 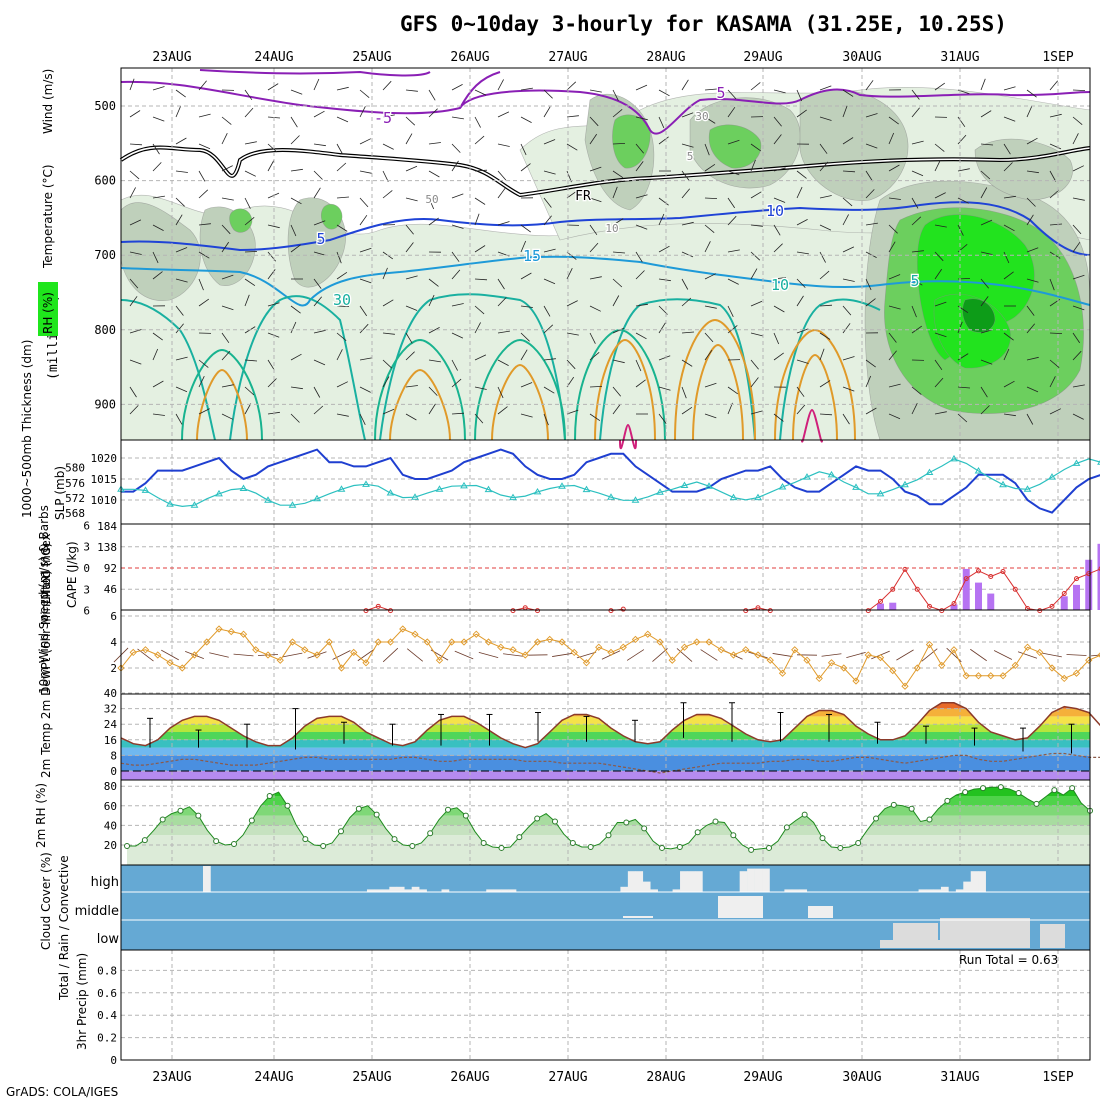 What do you see at coordinates (110, 786) in the screenshot?
I see `rh-tick-80: 80` at bounding box center [110, 786].